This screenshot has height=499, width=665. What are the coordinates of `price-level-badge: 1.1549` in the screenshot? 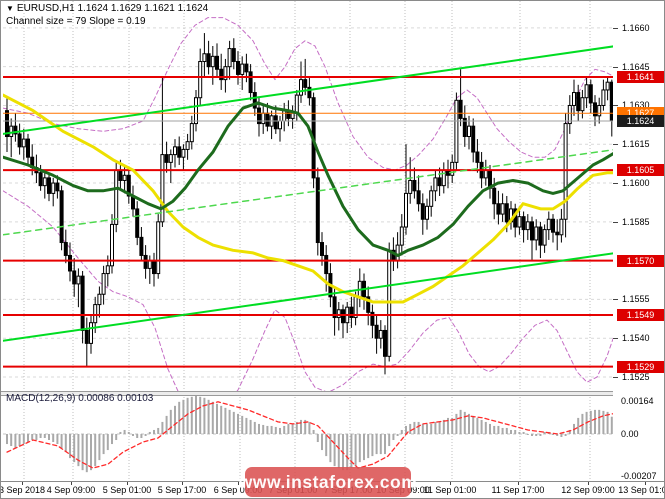 It's located at (640, 314).